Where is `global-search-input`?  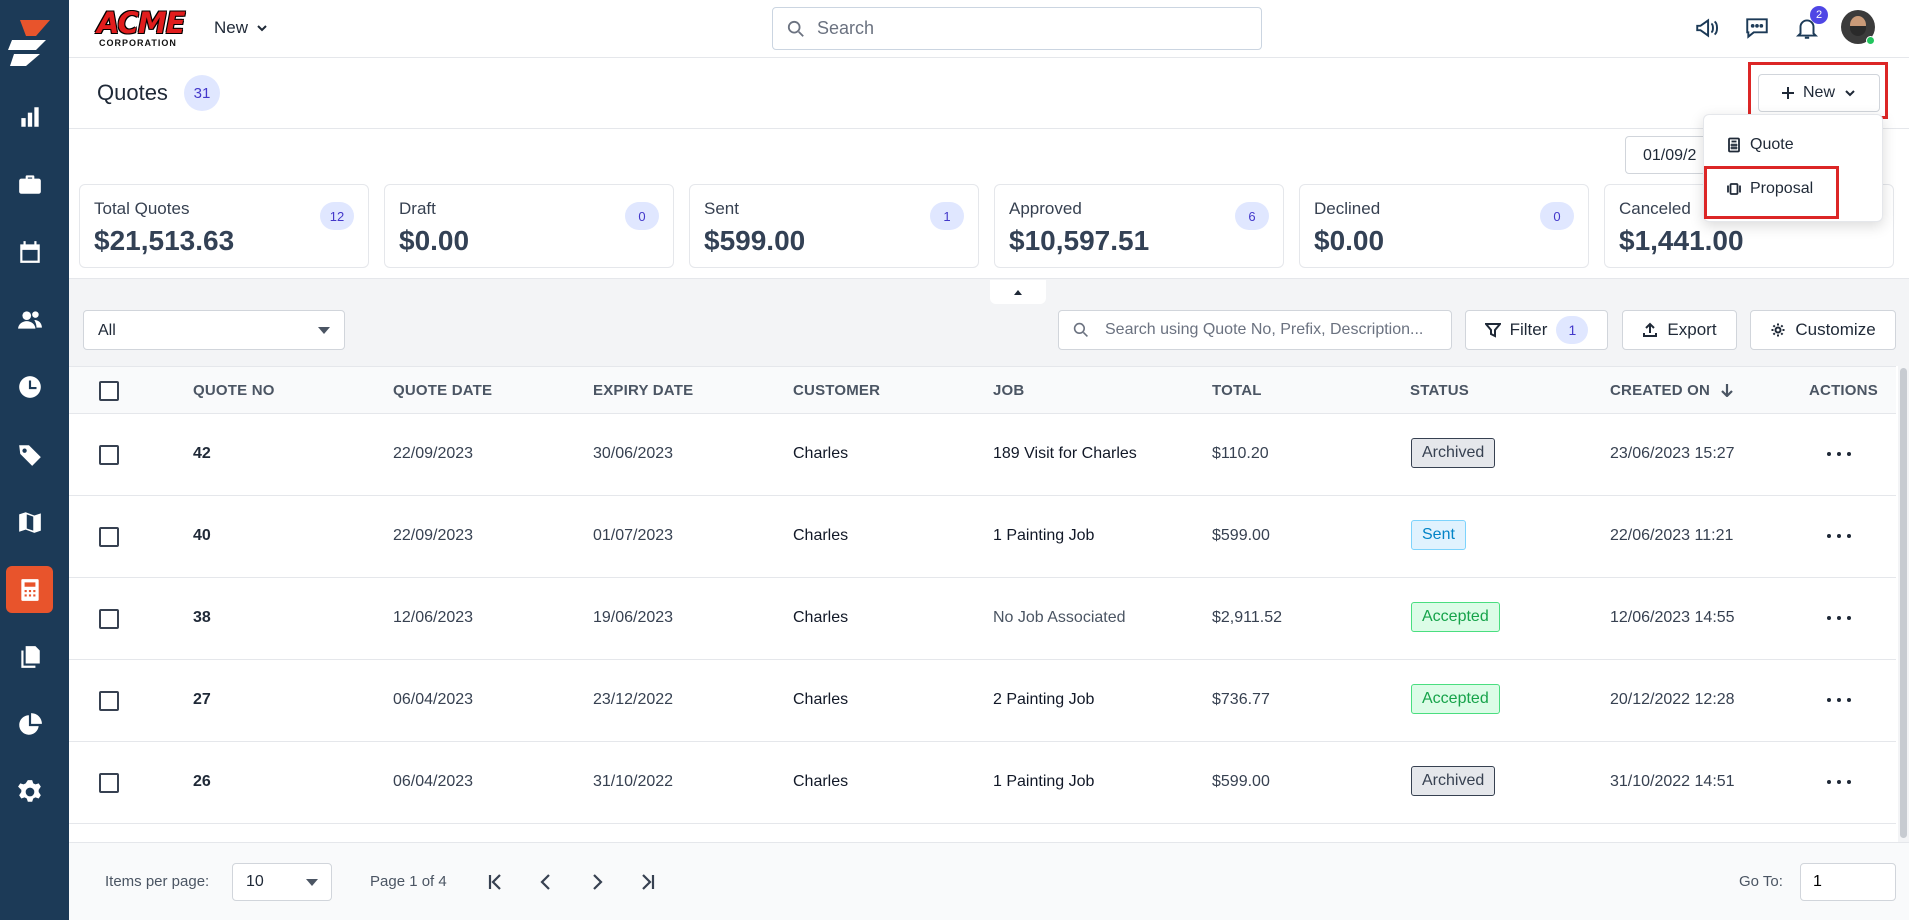 global-search-input is located at coordinates (1017, 28).